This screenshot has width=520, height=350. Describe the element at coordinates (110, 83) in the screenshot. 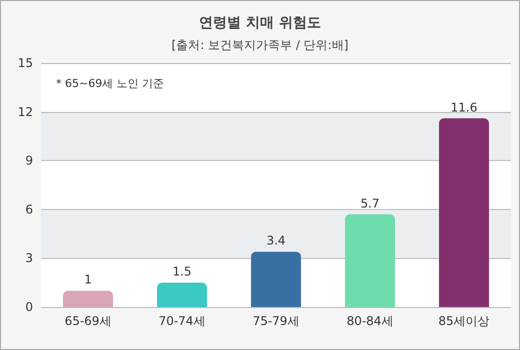

I see `annotation: * 65~69세 노인 기준` at that location.